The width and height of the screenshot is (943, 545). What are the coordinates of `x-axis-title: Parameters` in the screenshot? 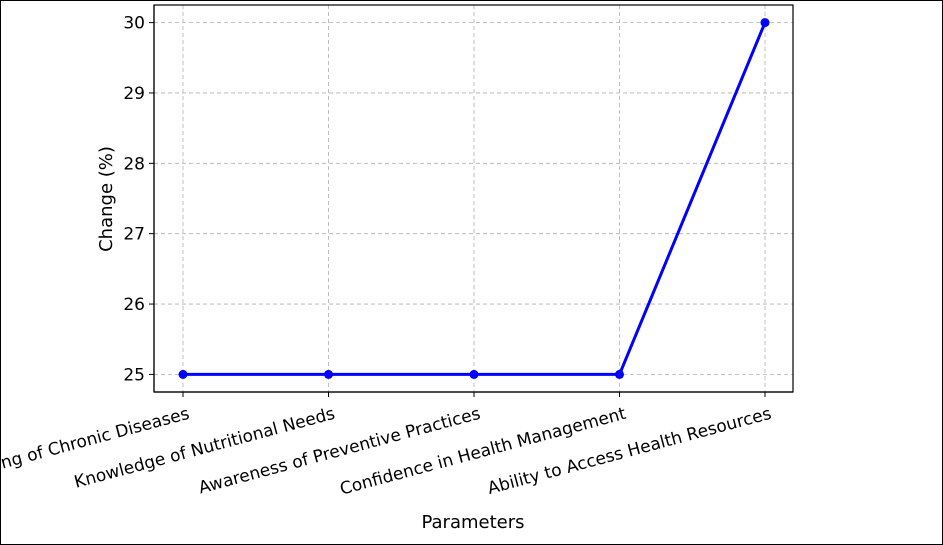 It's located at (472, 522).